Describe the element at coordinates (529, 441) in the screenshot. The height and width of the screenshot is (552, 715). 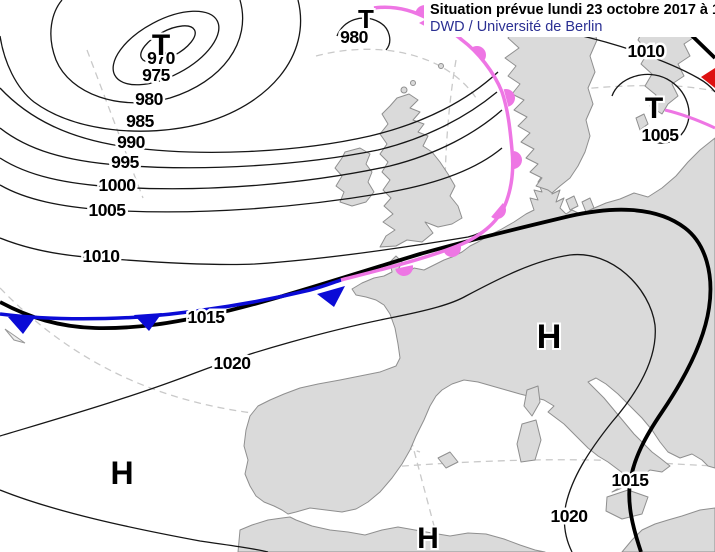
I see `island-sardinia` at that location.